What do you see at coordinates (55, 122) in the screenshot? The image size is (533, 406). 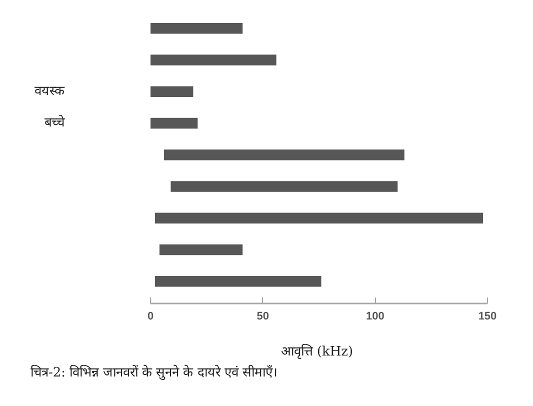 I see `y-tick-label: बच्चे` at bounding box center [55, 122].